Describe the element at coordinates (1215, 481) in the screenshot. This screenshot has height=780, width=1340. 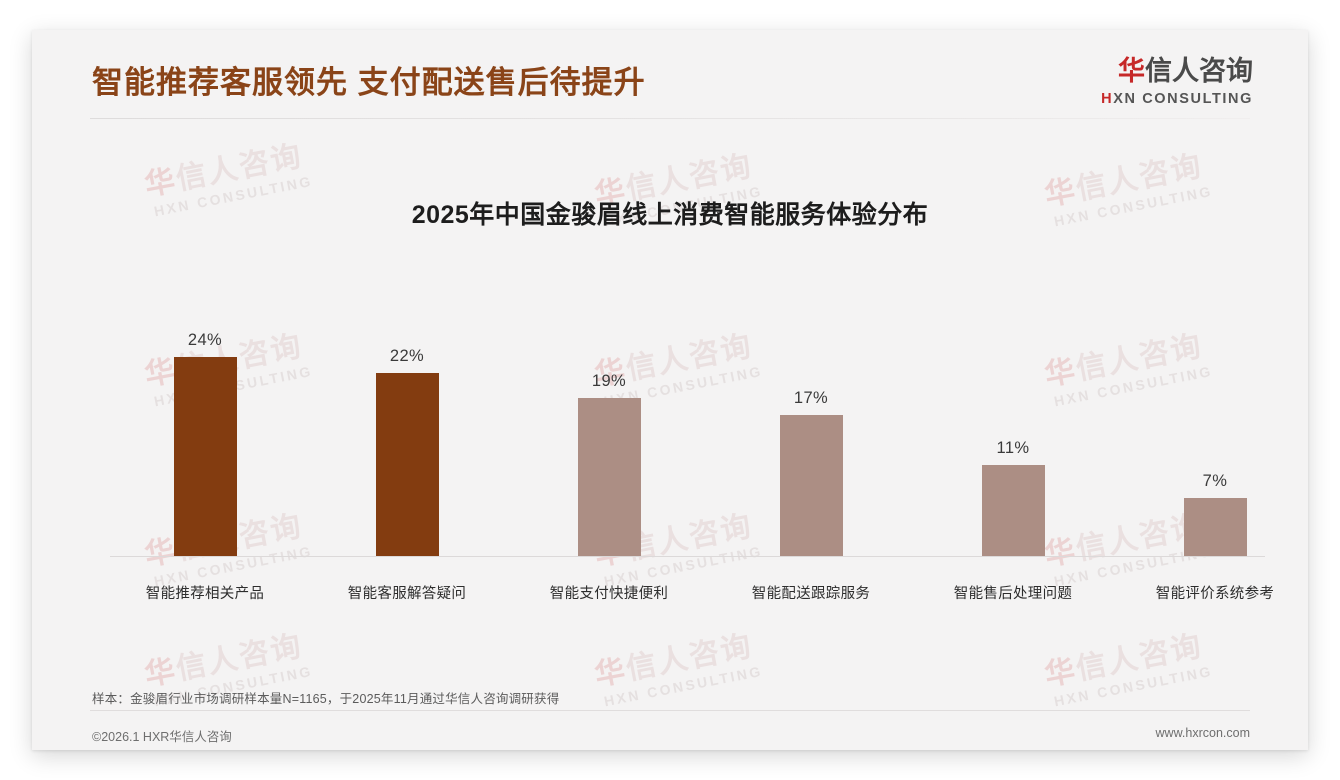
I see `bar-value-label: 7%` at that location.